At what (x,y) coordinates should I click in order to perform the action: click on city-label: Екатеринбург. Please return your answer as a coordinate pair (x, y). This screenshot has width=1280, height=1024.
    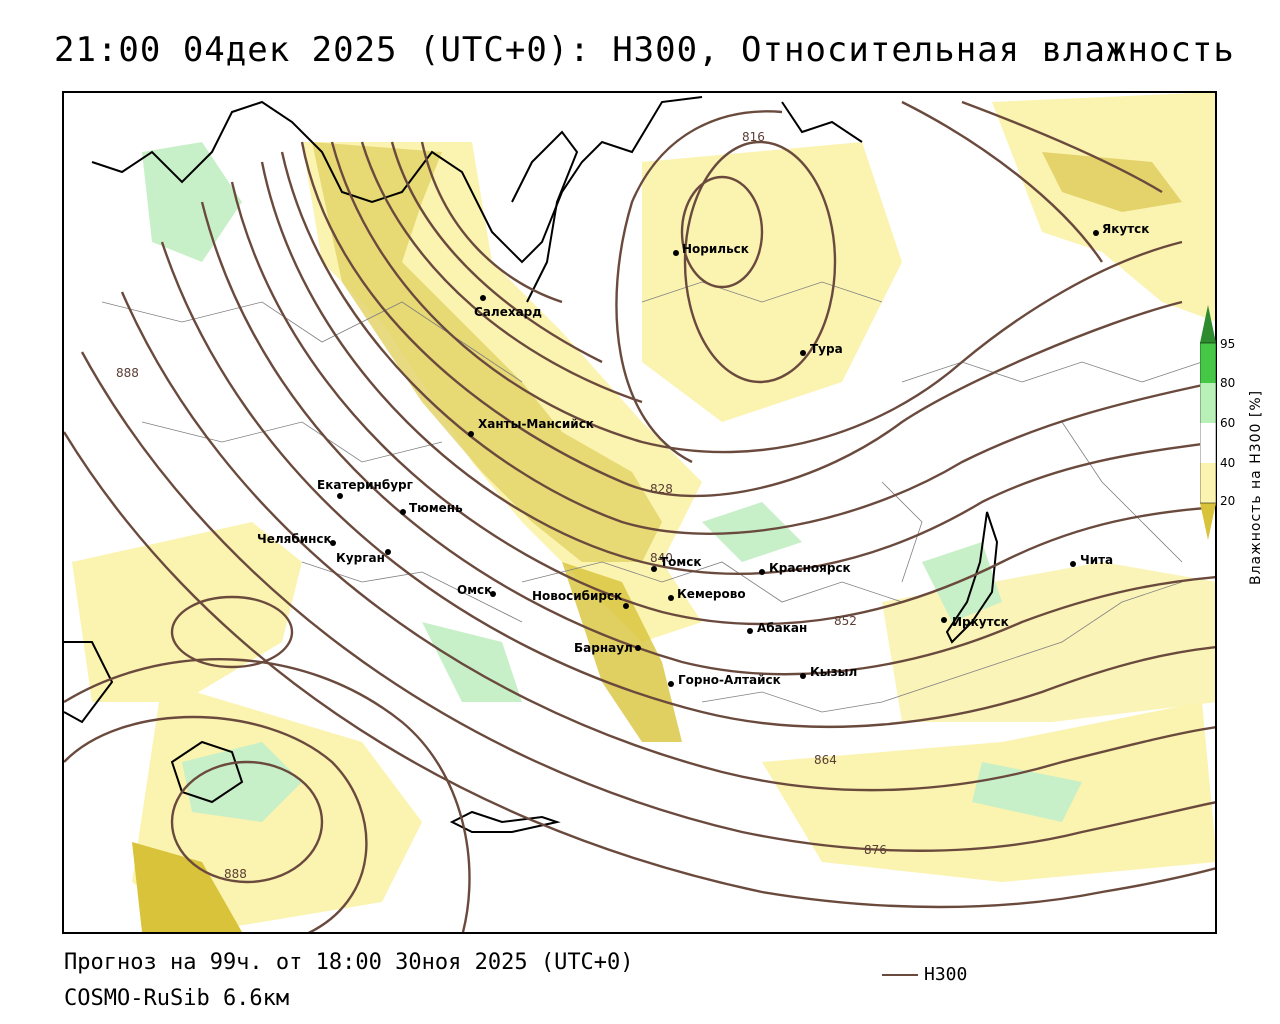
    Looking at the image, I should click on (365, 485).